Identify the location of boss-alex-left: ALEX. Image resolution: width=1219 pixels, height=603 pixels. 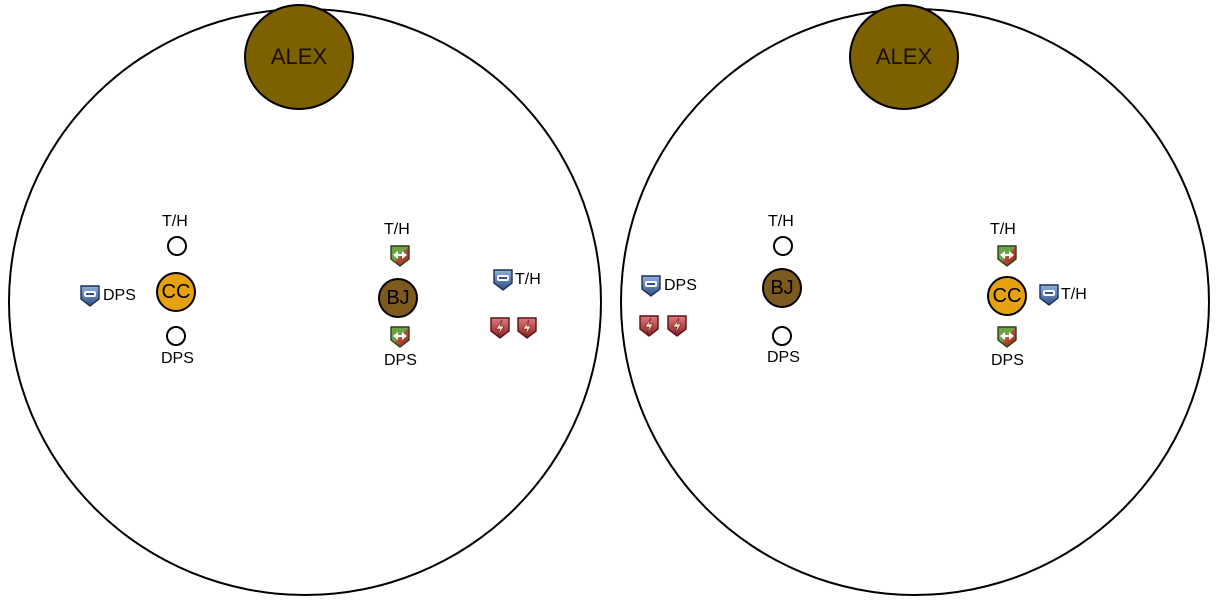
(299, 57).